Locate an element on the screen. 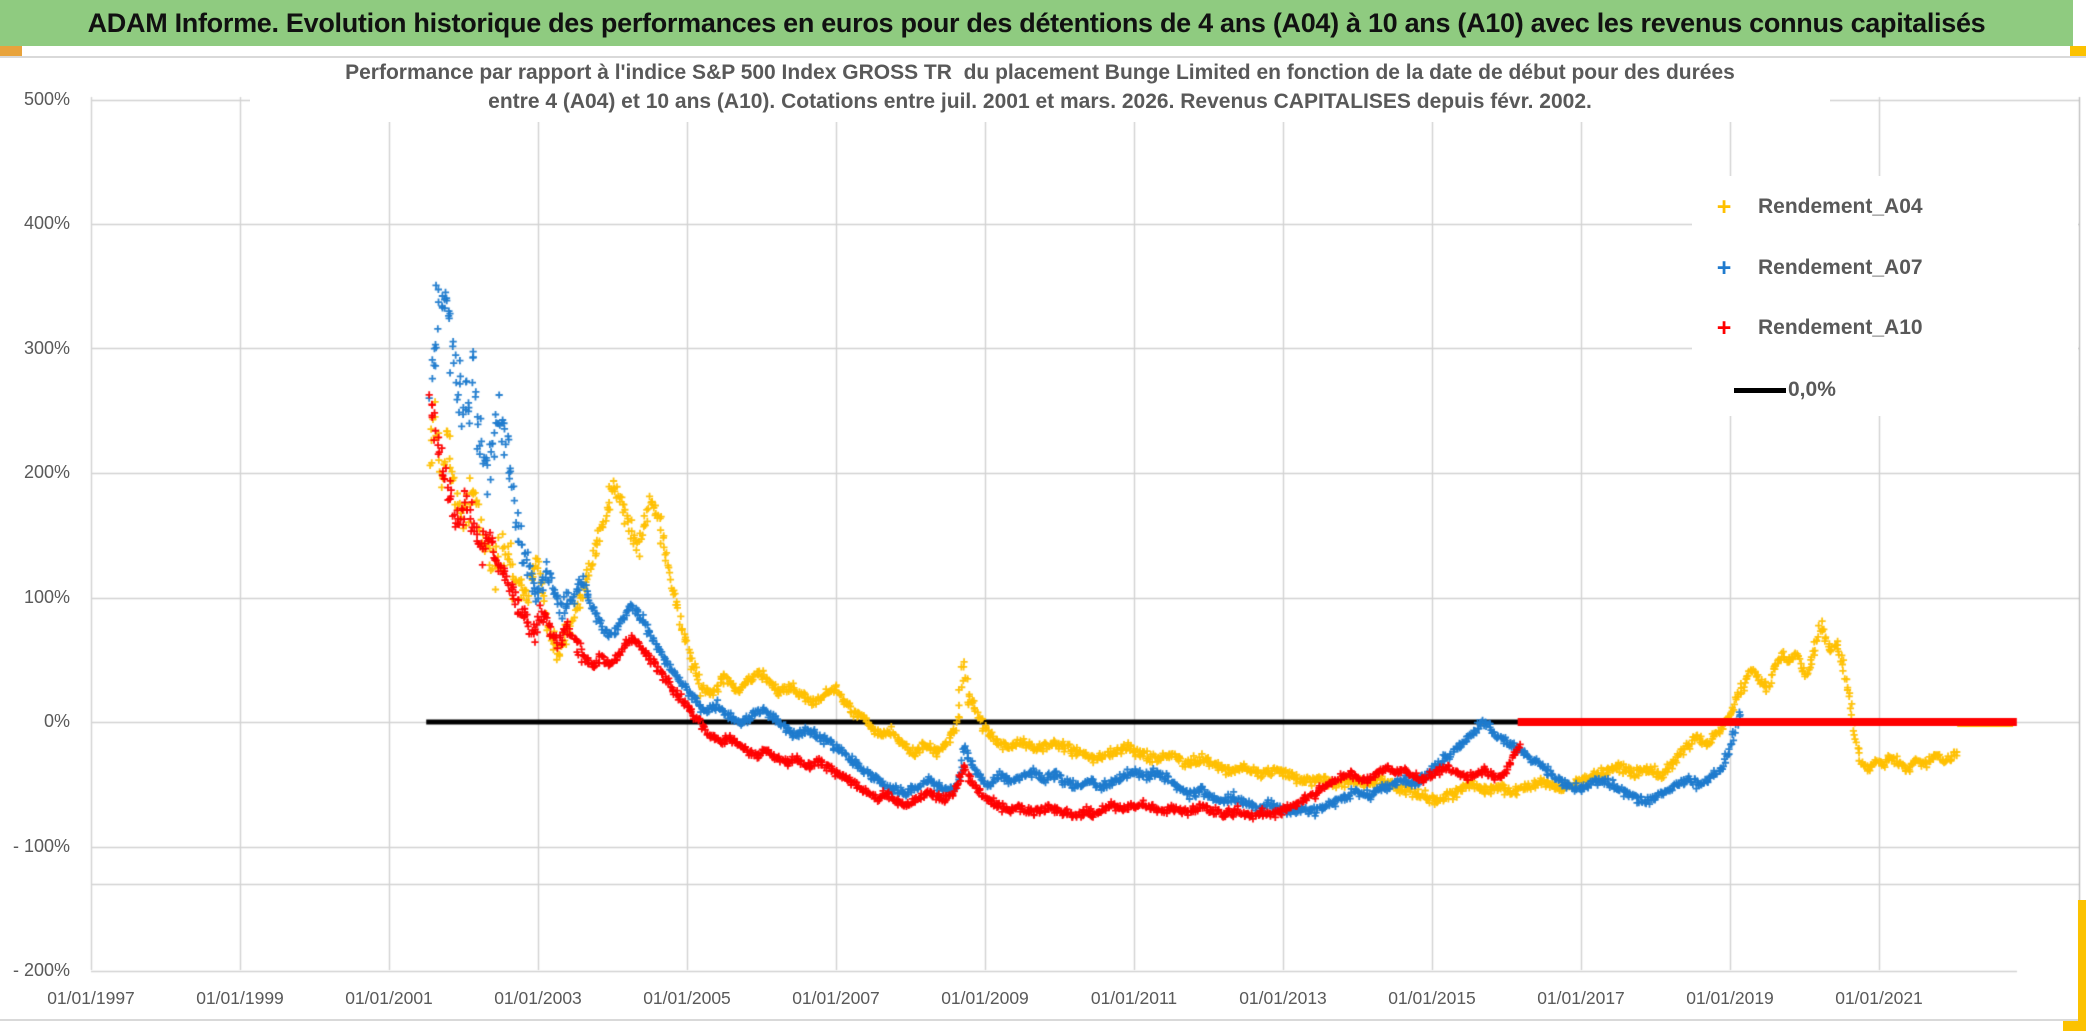 Image resolution: width=2086 pixels, height=1031 pixels. y-tick-label: - 200% is located at coordinates (41, 970).